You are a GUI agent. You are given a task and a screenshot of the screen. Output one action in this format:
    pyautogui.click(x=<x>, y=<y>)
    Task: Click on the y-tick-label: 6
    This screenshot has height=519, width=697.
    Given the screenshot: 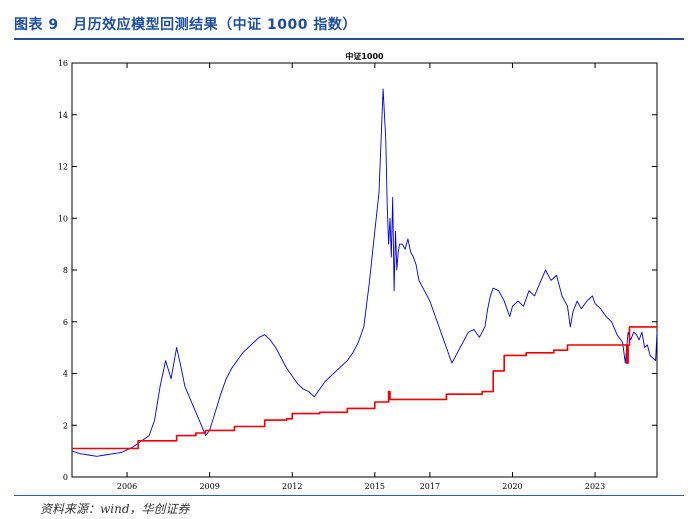 What is the action you would take?
    pyautogui.click(x=65, y=322)
    